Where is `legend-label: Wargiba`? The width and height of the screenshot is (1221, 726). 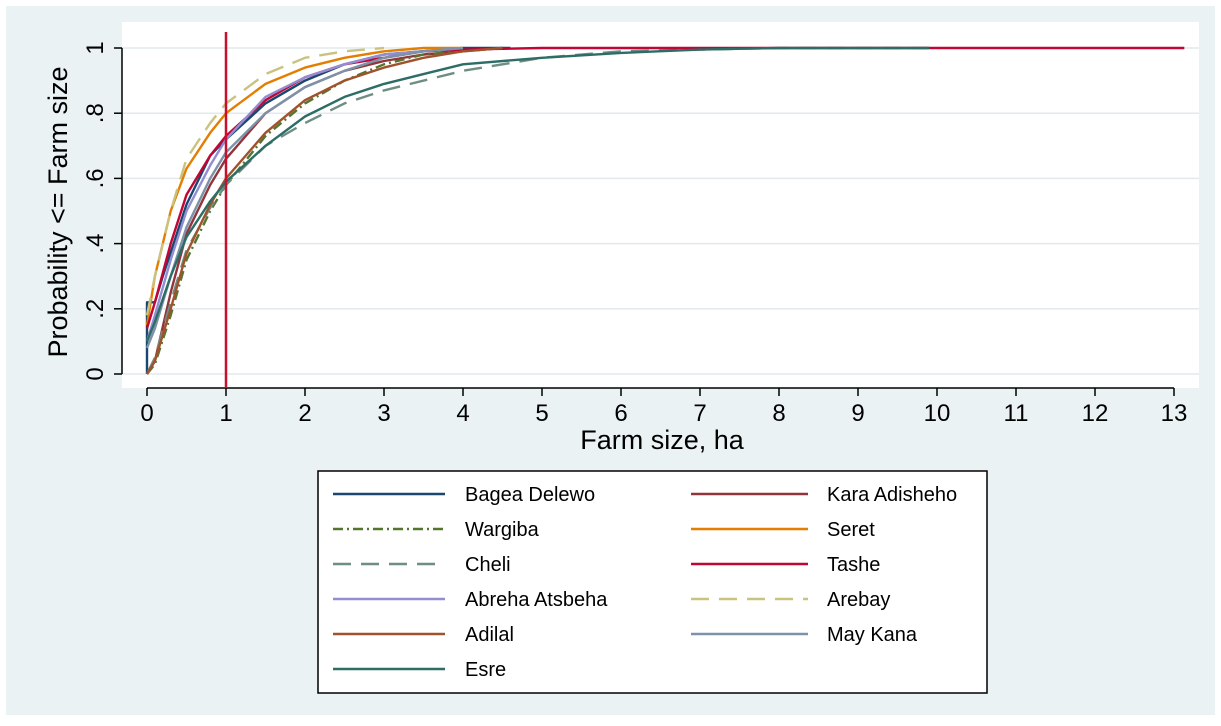
legend-label: Wargiba is located at coordinates (502, 530).